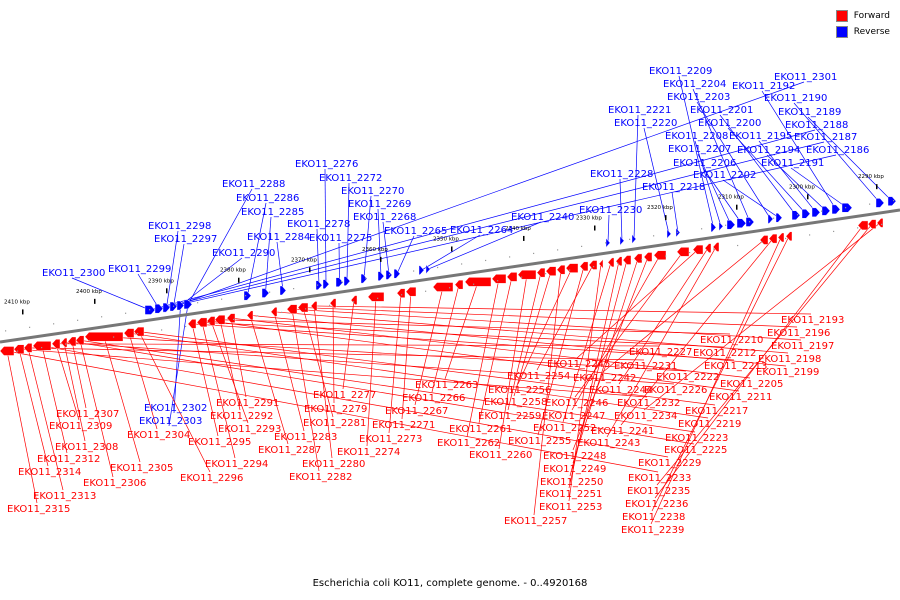 The height and width of the screenshot is (600, 900). What do you see at coordinates (233, 271) in the screenshot?
I see `scale-label: 2380 kbp` at bounding box center [233, 271].